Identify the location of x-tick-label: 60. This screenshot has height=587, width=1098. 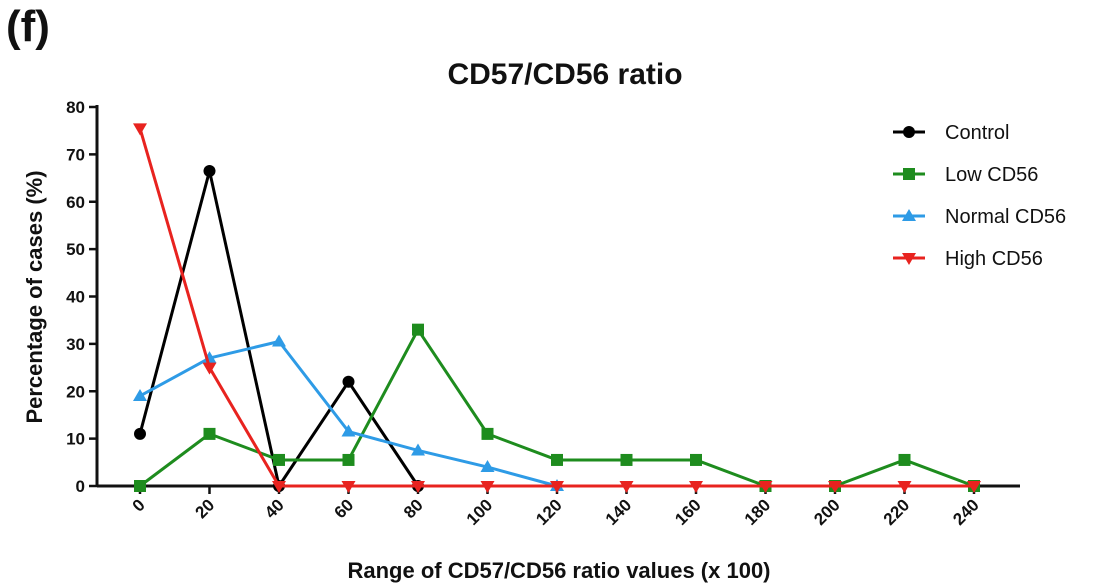
(344, 508).